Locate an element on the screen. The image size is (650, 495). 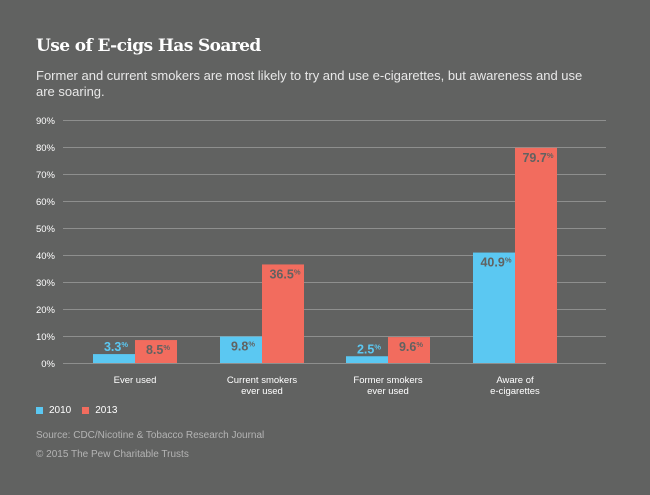
x-tick-label: Former smokers ever used is located at coordinates (387, 386).